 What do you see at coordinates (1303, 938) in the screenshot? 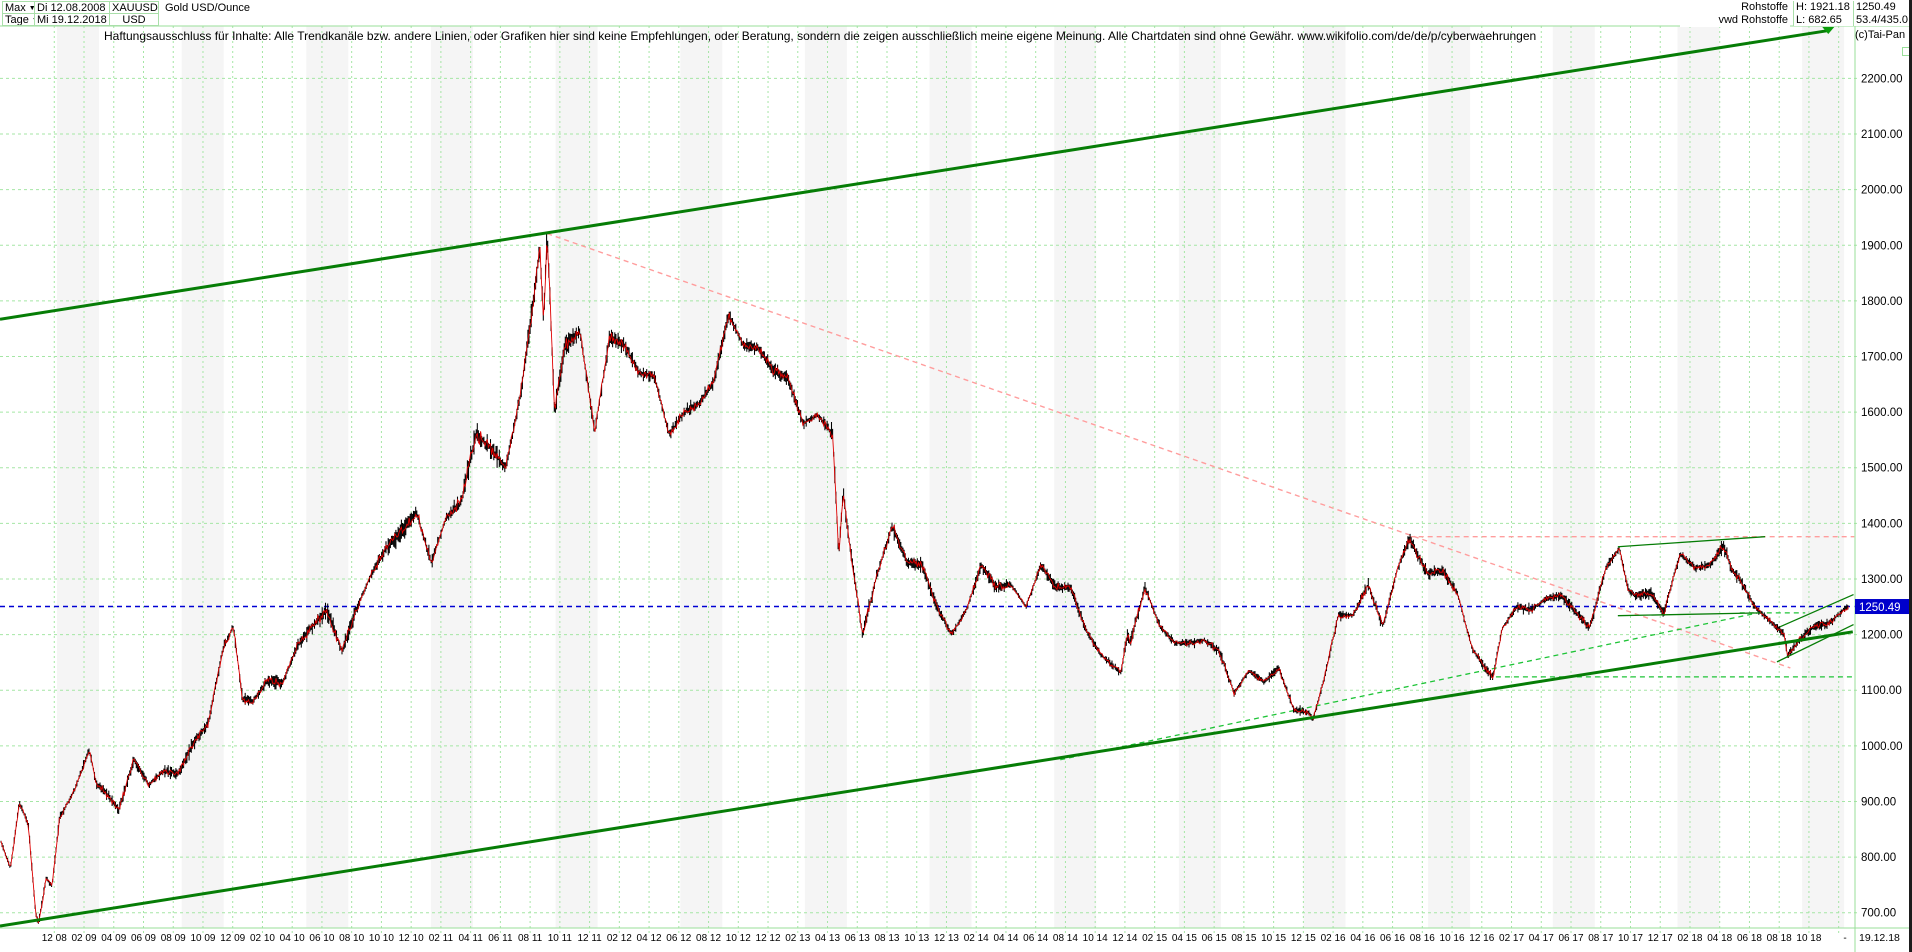
I see `svg-text: 12 15` at bounding box center [1303, 938].